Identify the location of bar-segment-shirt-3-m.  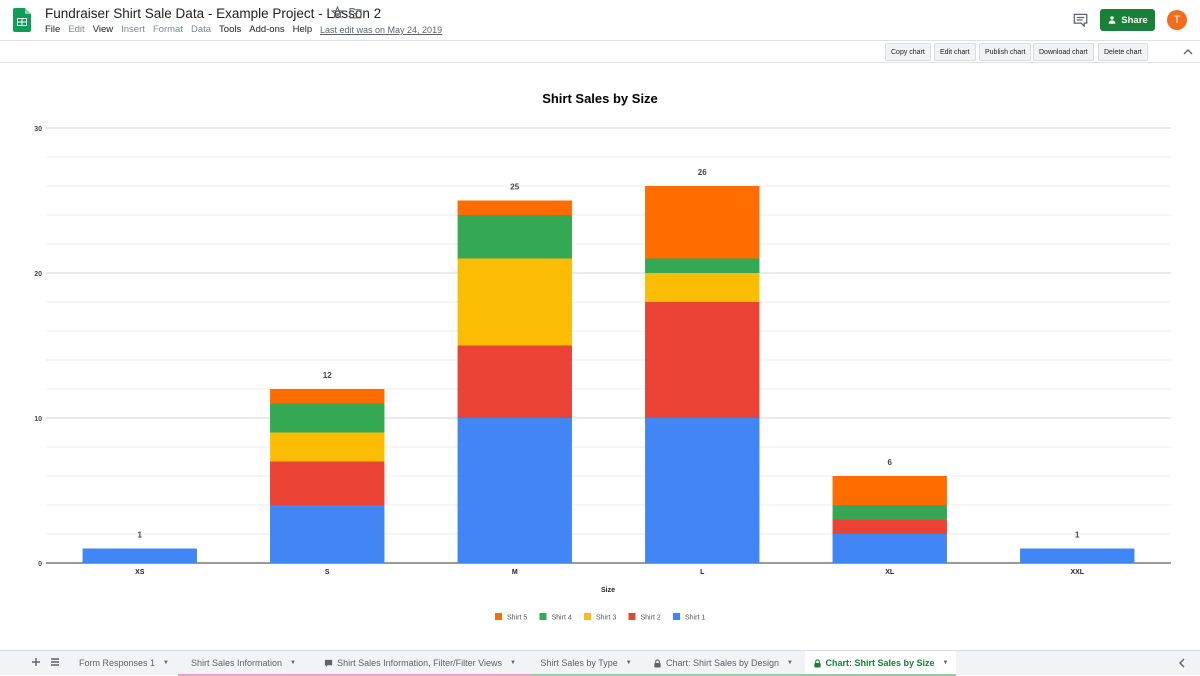
(514, 302).